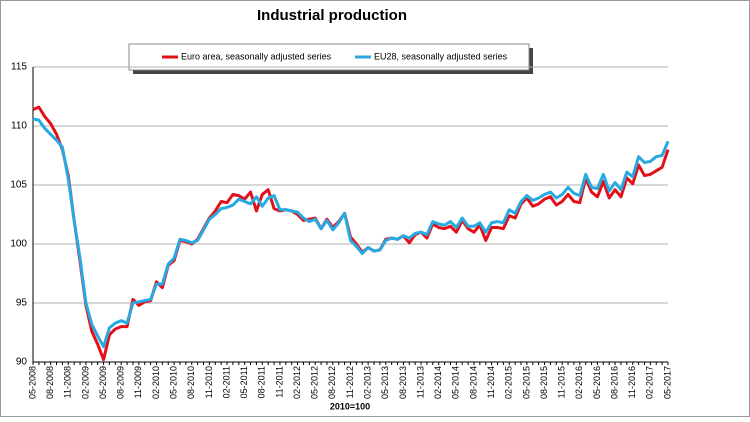  I want to click on x-tick-label: 08-2013, so click(403, 382).